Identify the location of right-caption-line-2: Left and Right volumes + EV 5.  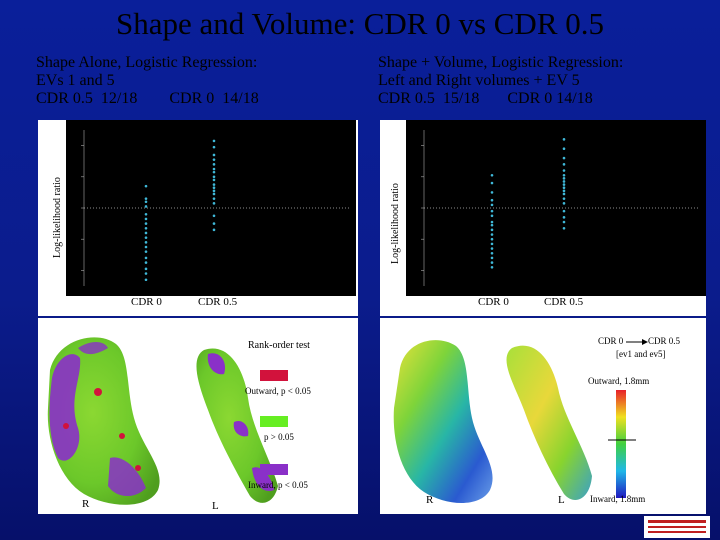
(479, 80).